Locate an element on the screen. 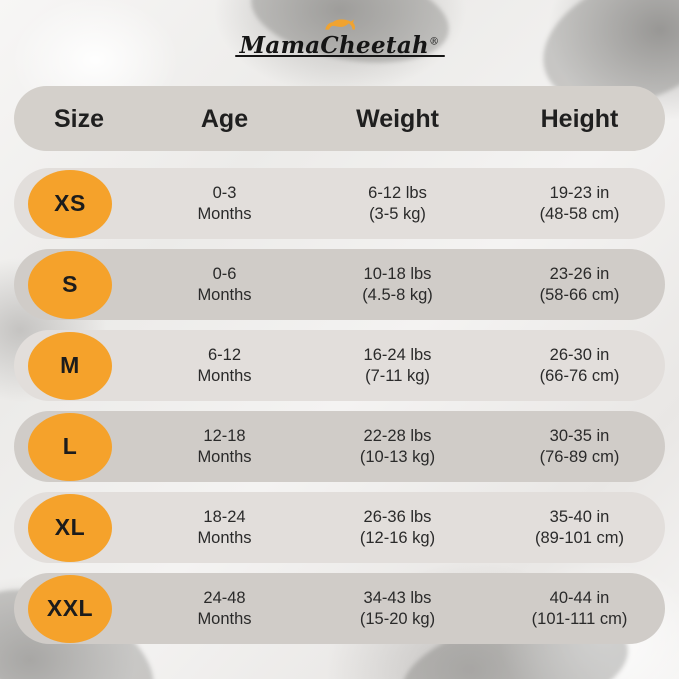  cell-height-line2: (89-101 cm) is located at coordinates (579, 537).